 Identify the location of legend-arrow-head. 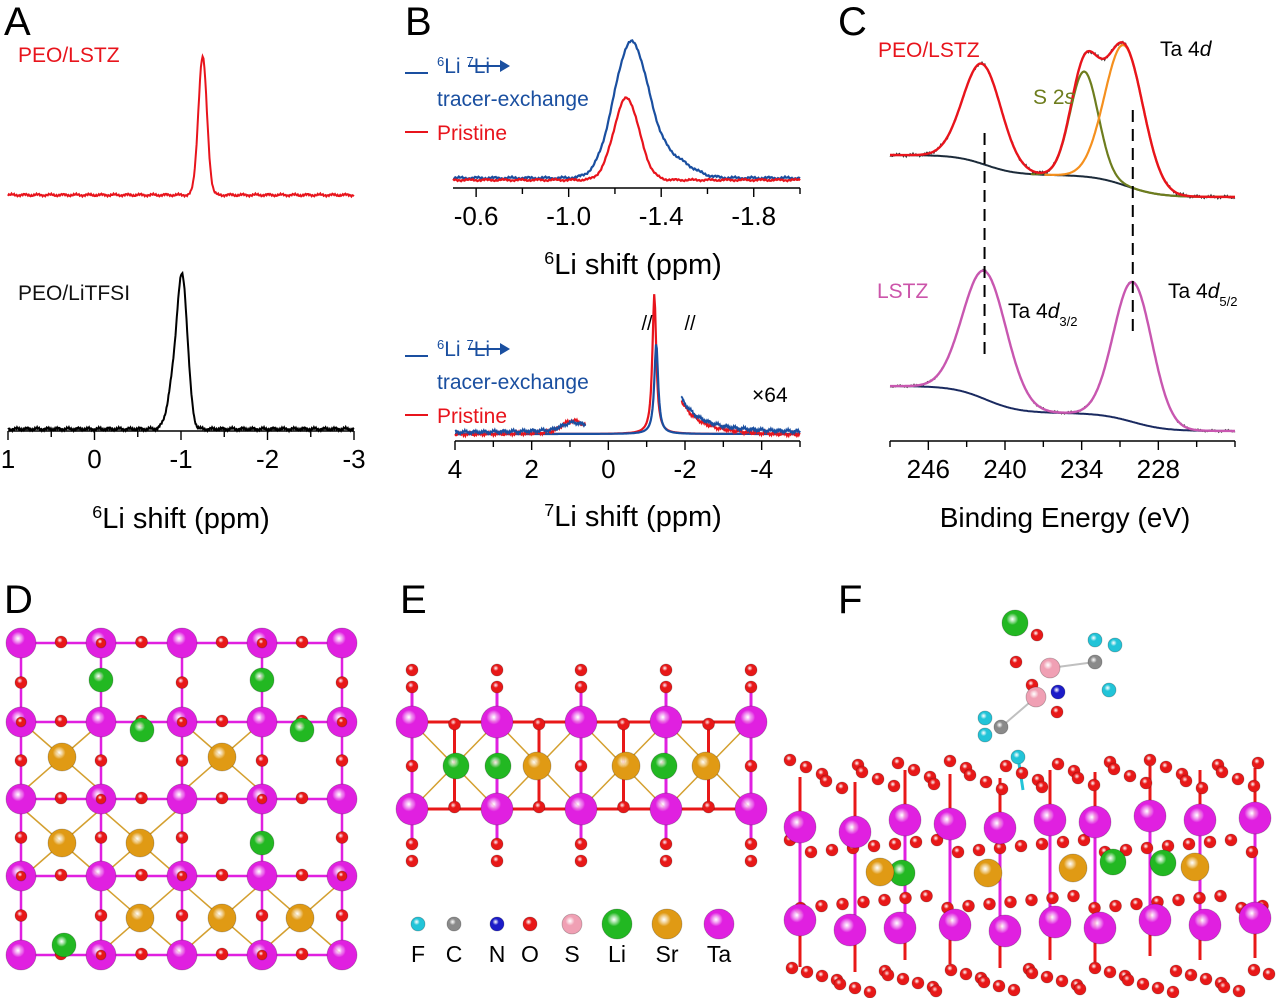
(505, 66).